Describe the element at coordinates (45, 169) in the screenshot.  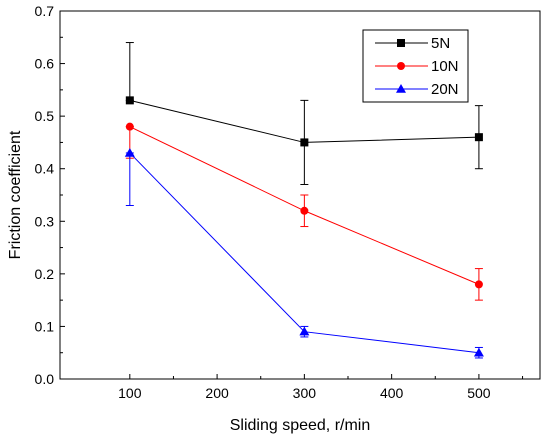
I see `y-tick-label: 0.4` at that location.